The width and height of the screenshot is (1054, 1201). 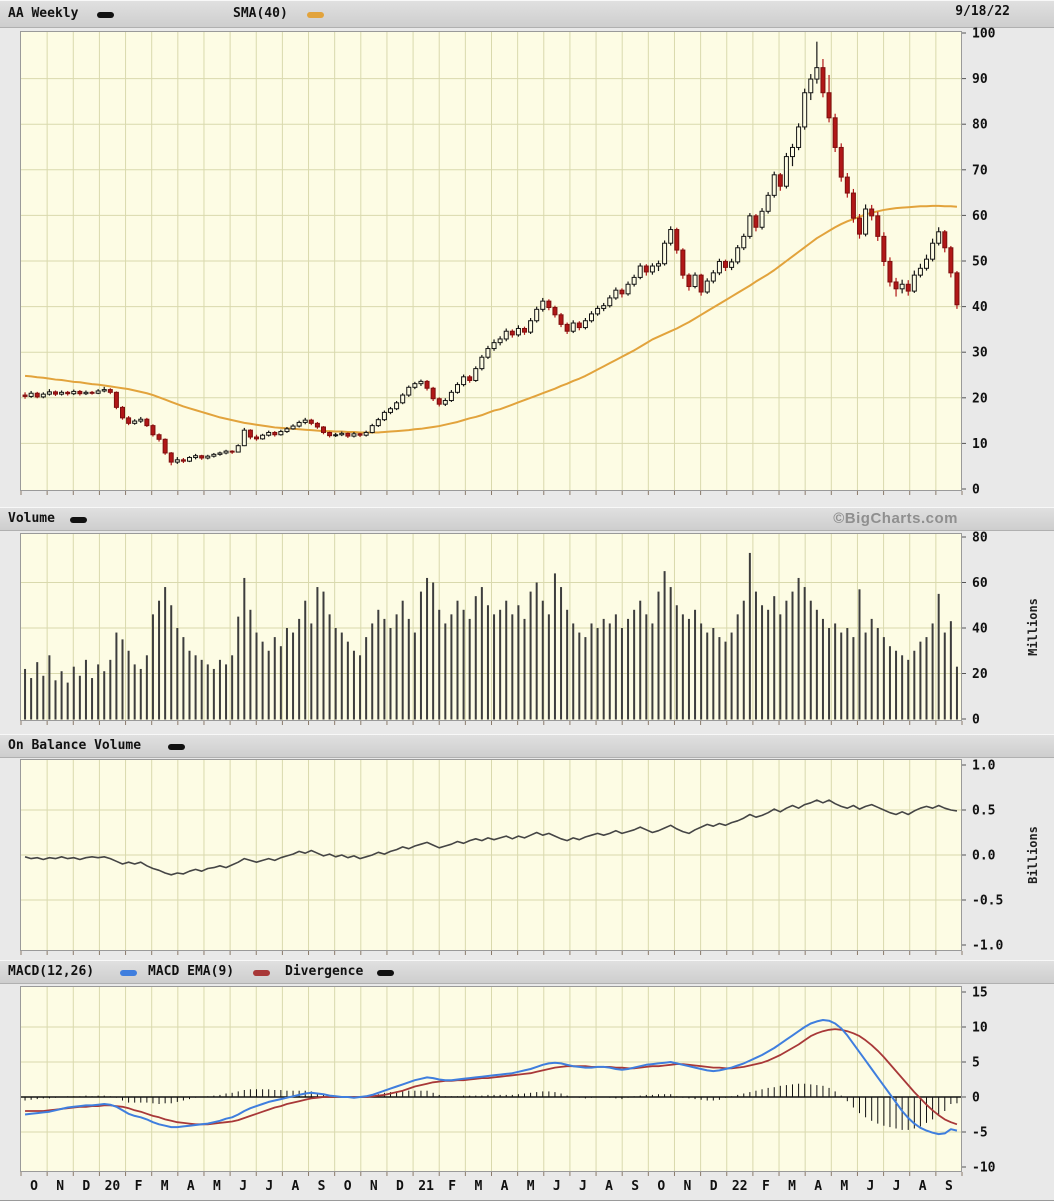 I want to click on y-tick-label: -1.0, so click(x=987, y=946).